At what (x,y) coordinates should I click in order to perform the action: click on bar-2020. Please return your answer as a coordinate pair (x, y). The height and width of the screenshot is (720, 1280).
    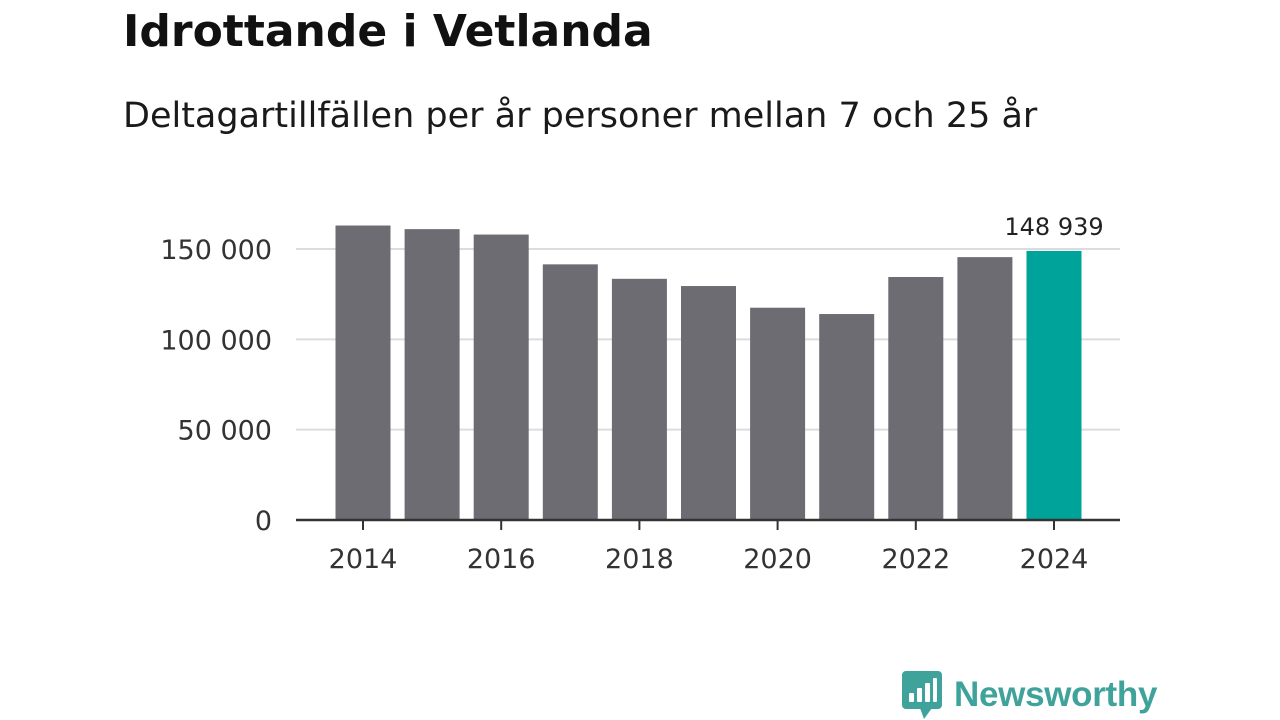
    Looking at the image, I should click on (778, 413).